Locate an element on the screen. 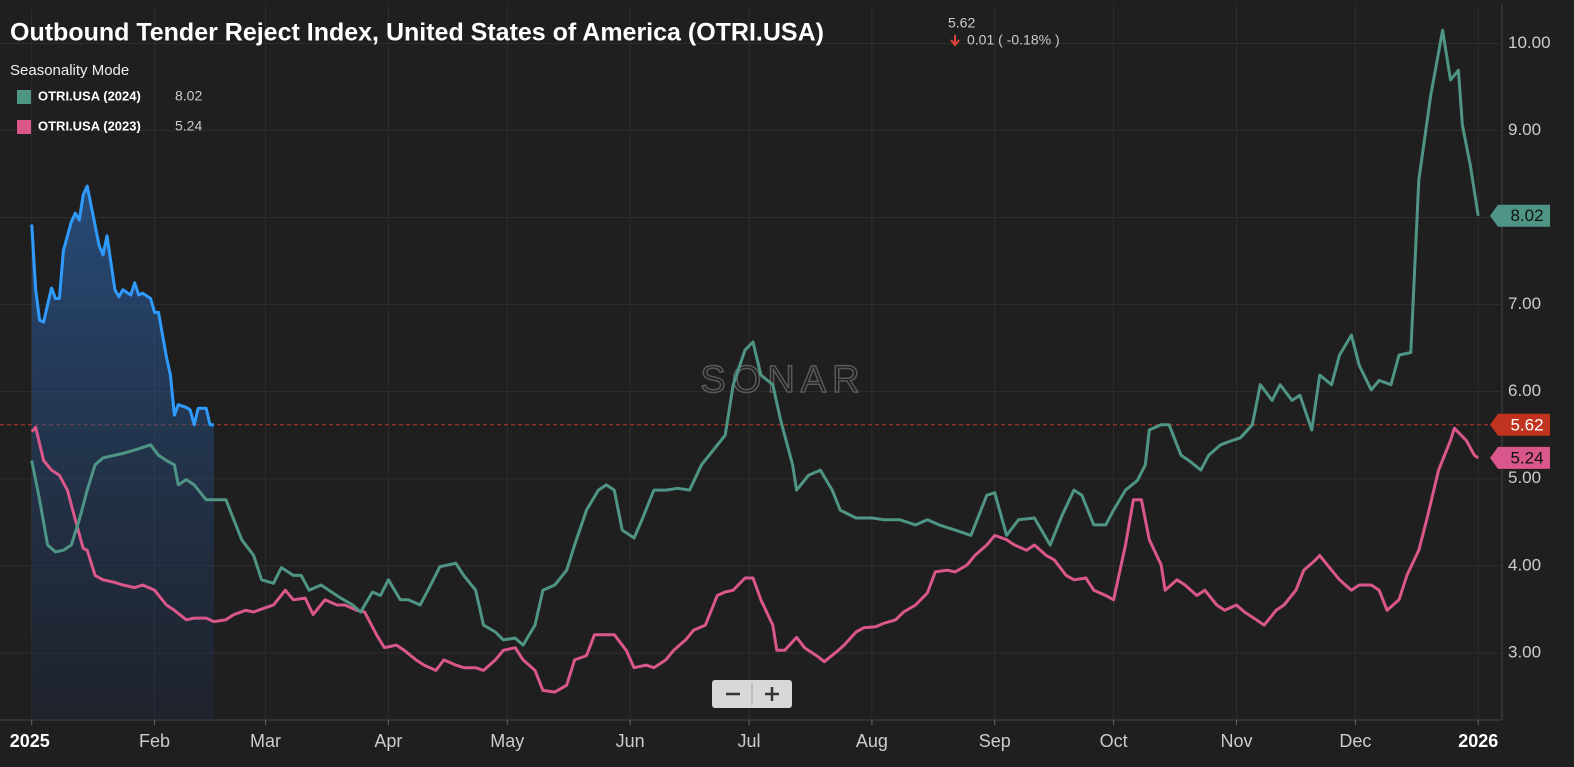 The image size is (1574, 767). series-line is located at coordinates (122, 305).